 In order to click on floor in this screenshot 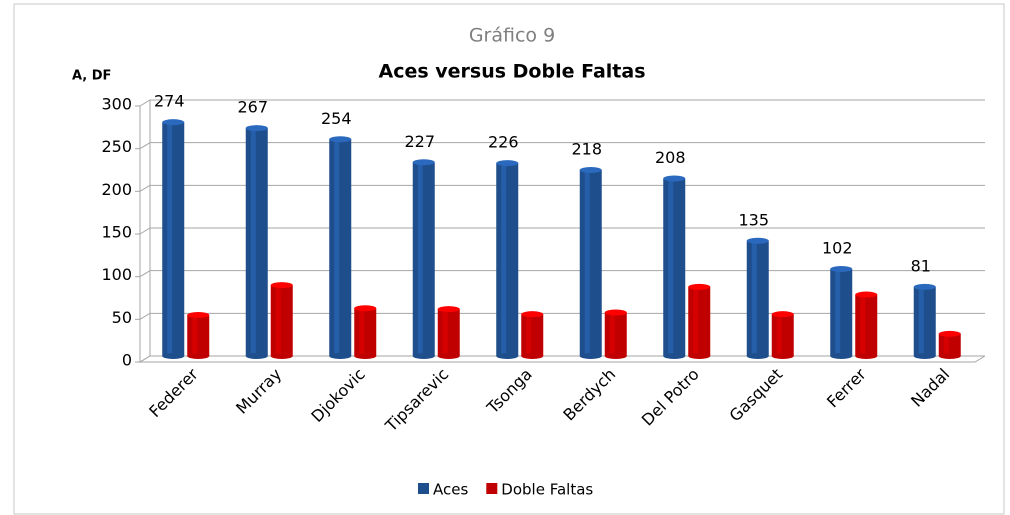, I will do `click(563, 359)`.